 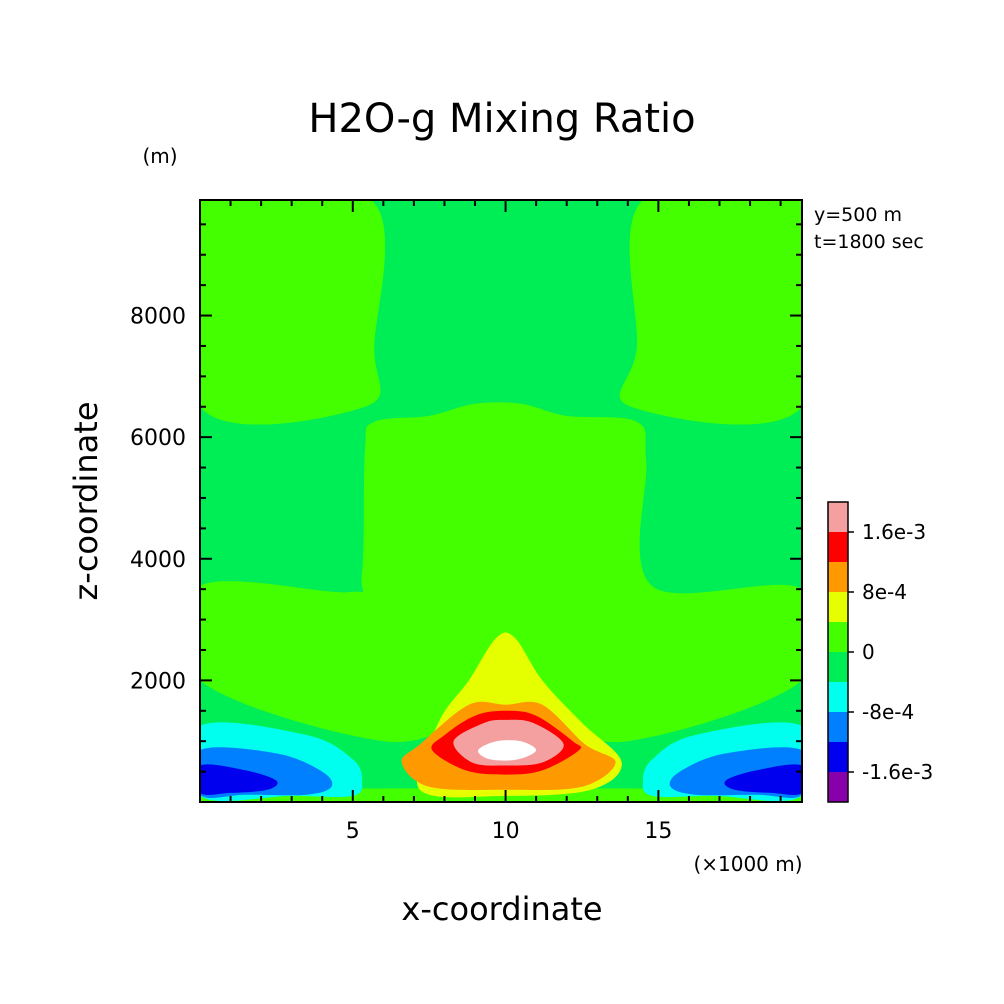 I want to click on contour-region-right-bottom-neg-1.2e-3, so click(x=763, y=780).